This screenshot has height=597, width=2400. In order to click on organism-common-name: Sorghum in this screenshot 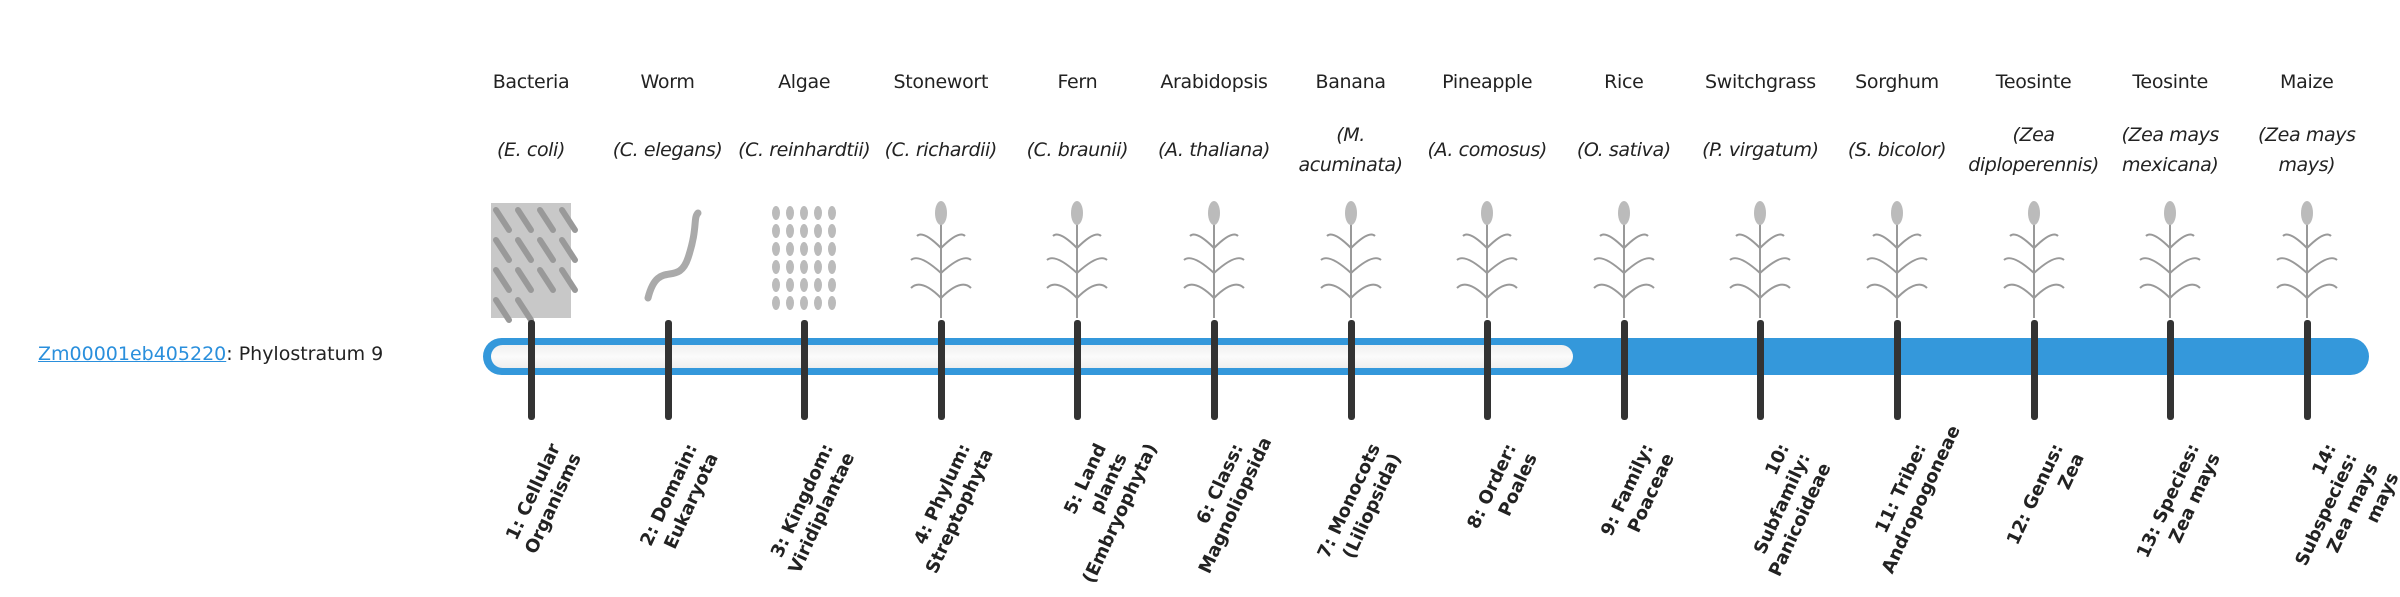, I will do `click(1897, 82)`.